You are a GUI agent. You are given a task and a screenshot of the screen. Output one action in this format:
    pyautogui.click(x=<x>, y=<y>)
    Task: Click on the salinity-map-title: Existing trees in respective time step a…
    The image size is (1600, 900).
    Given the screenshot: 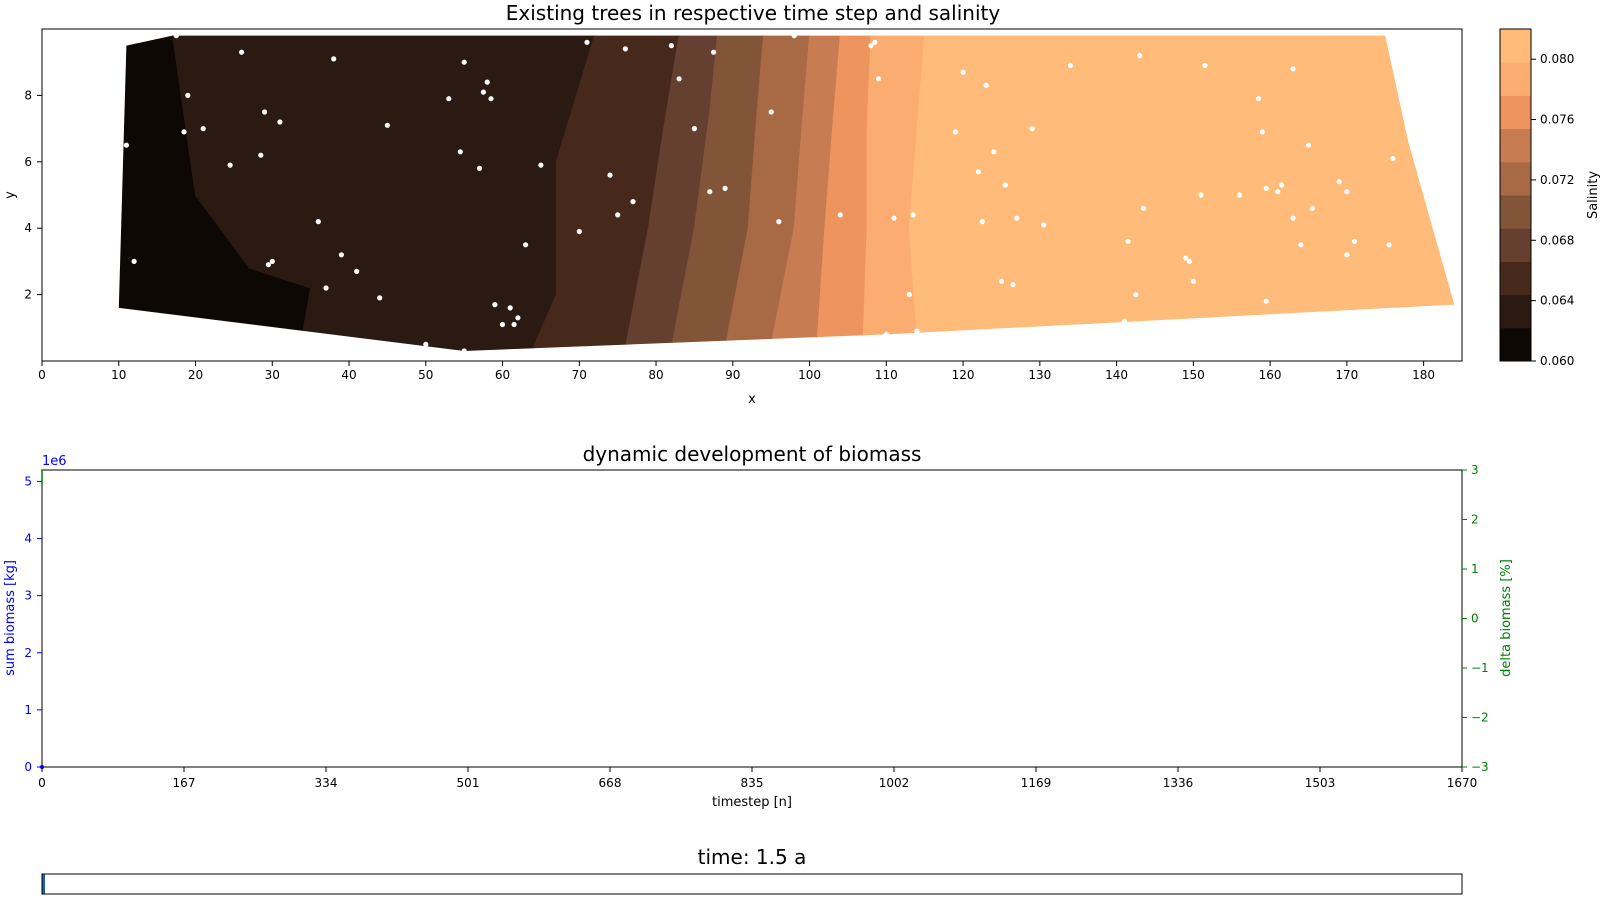 What is the action you would take?
    pyautogui.click(x=753, y=13)
    